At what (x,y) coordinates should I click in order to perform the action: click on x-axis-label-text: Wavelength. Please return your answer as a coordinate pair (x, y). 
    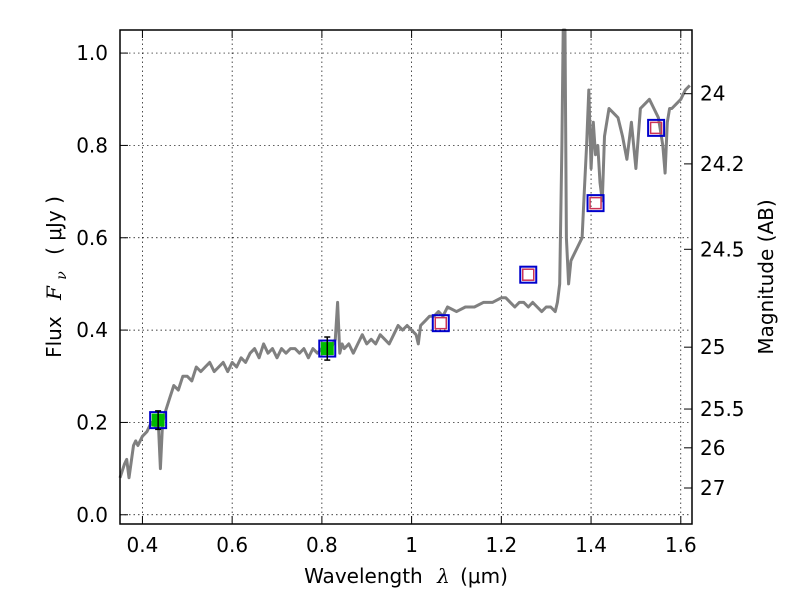
    Looking at the image, I should click on (363, 576).